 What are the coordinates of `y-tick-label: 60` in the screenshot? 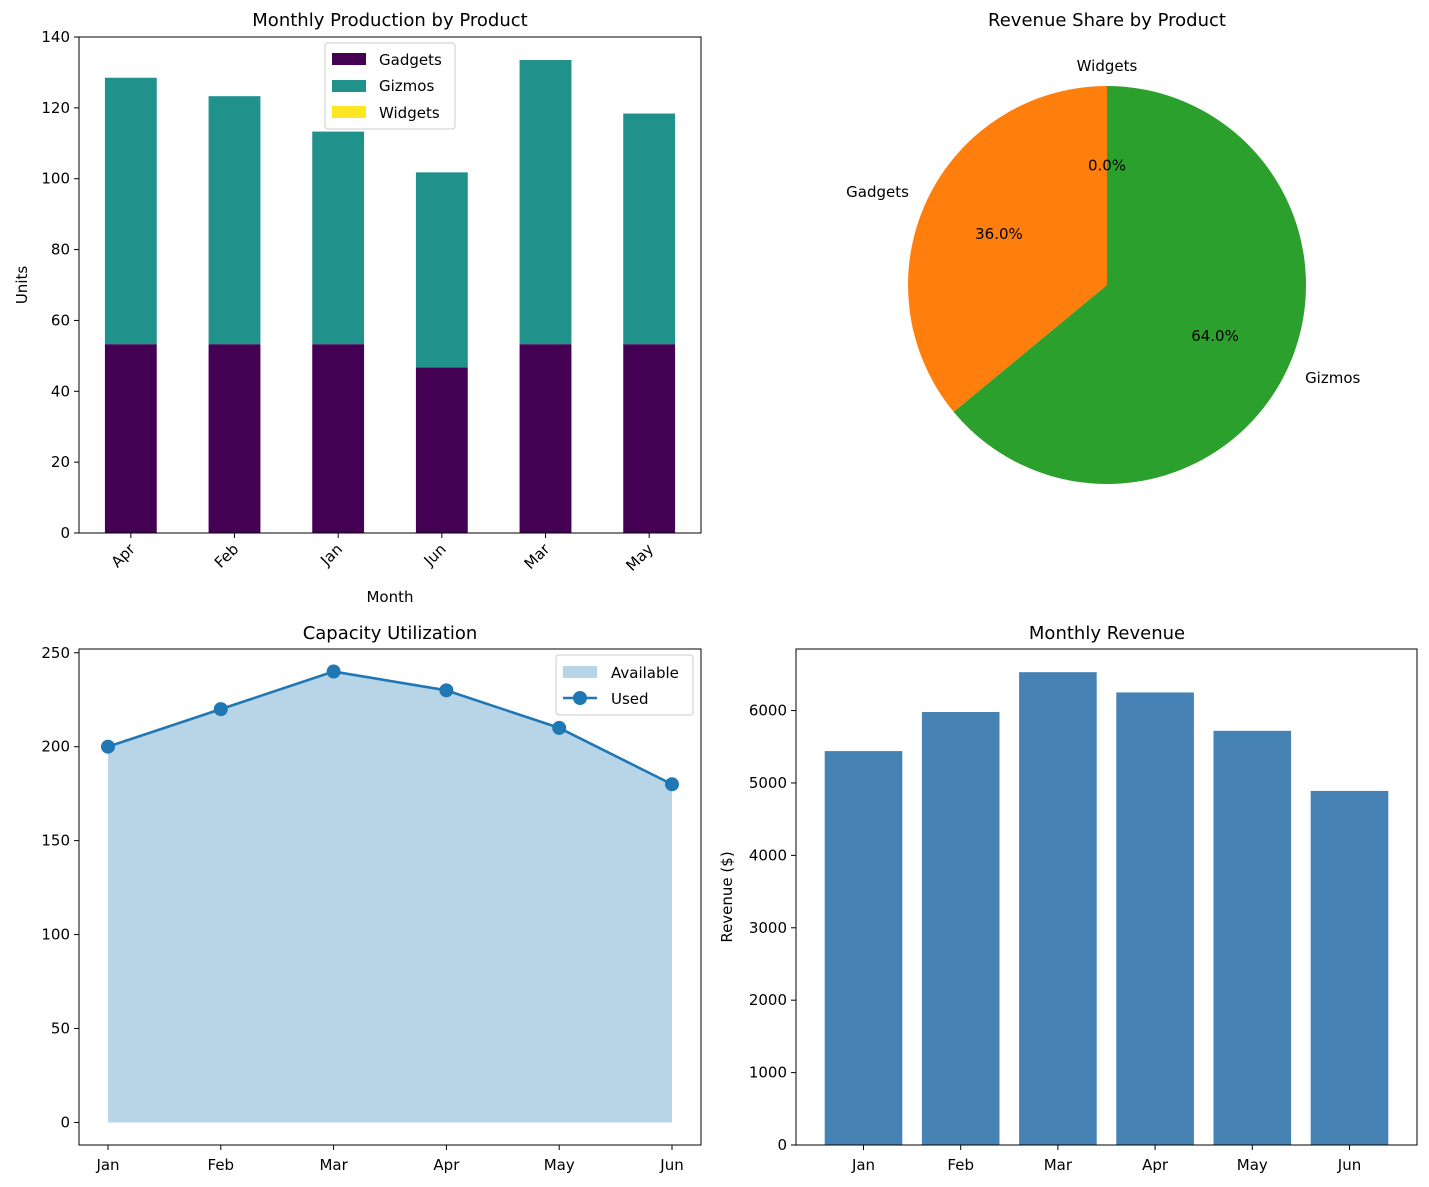 It's located at (60, 320).